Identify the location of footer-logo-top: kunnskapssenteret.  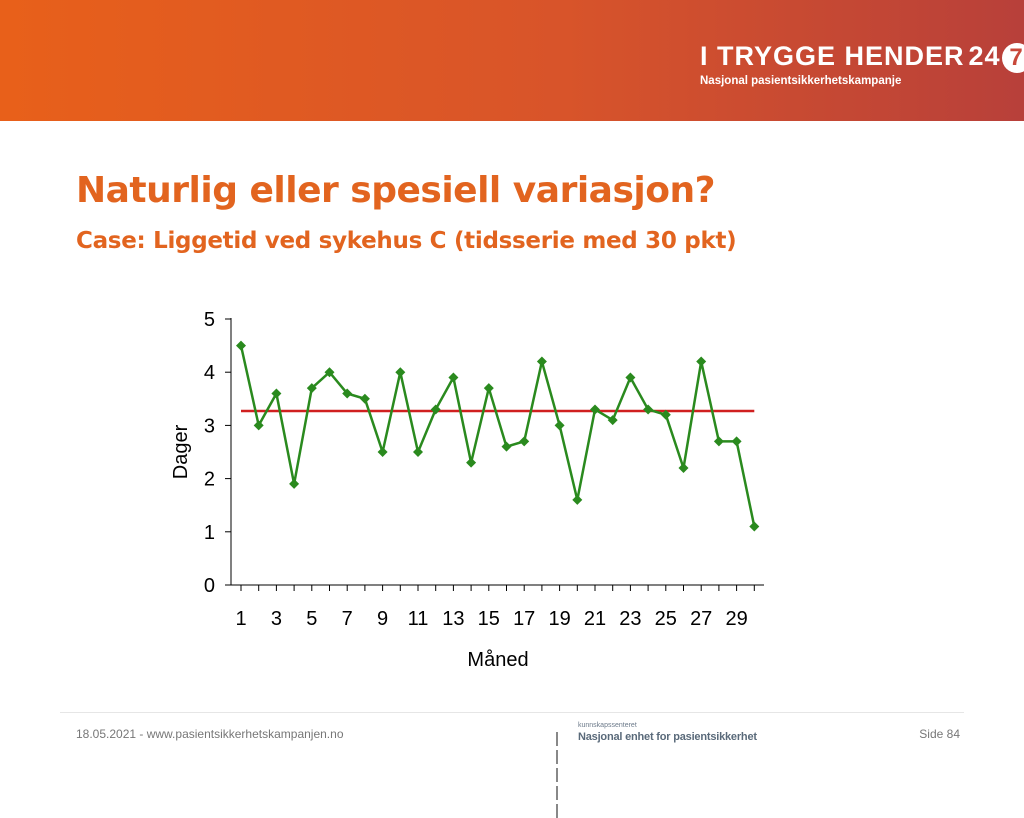
(607, 725).